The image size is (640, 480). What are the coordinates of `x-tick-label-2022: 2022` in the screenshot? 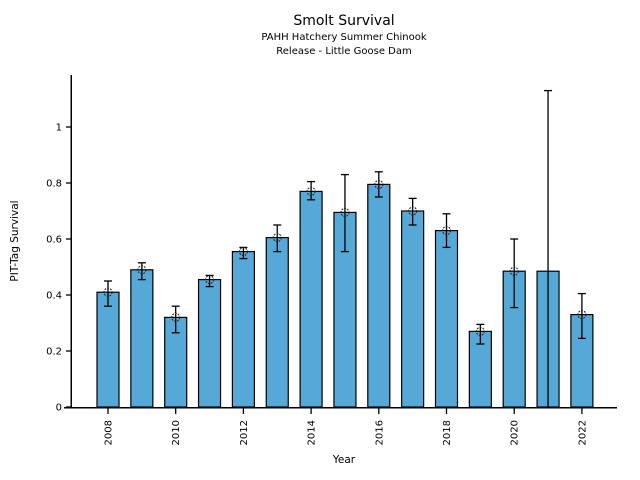 It's located at (582, 432).